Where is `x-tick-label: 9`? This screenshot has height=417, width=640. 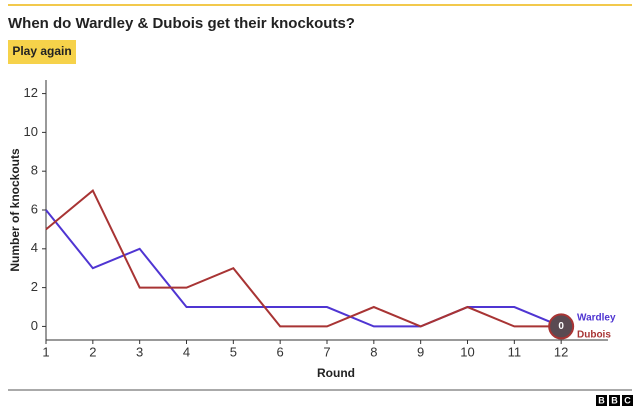 x-tick-label: 9 is located at coordinates (420, 351).